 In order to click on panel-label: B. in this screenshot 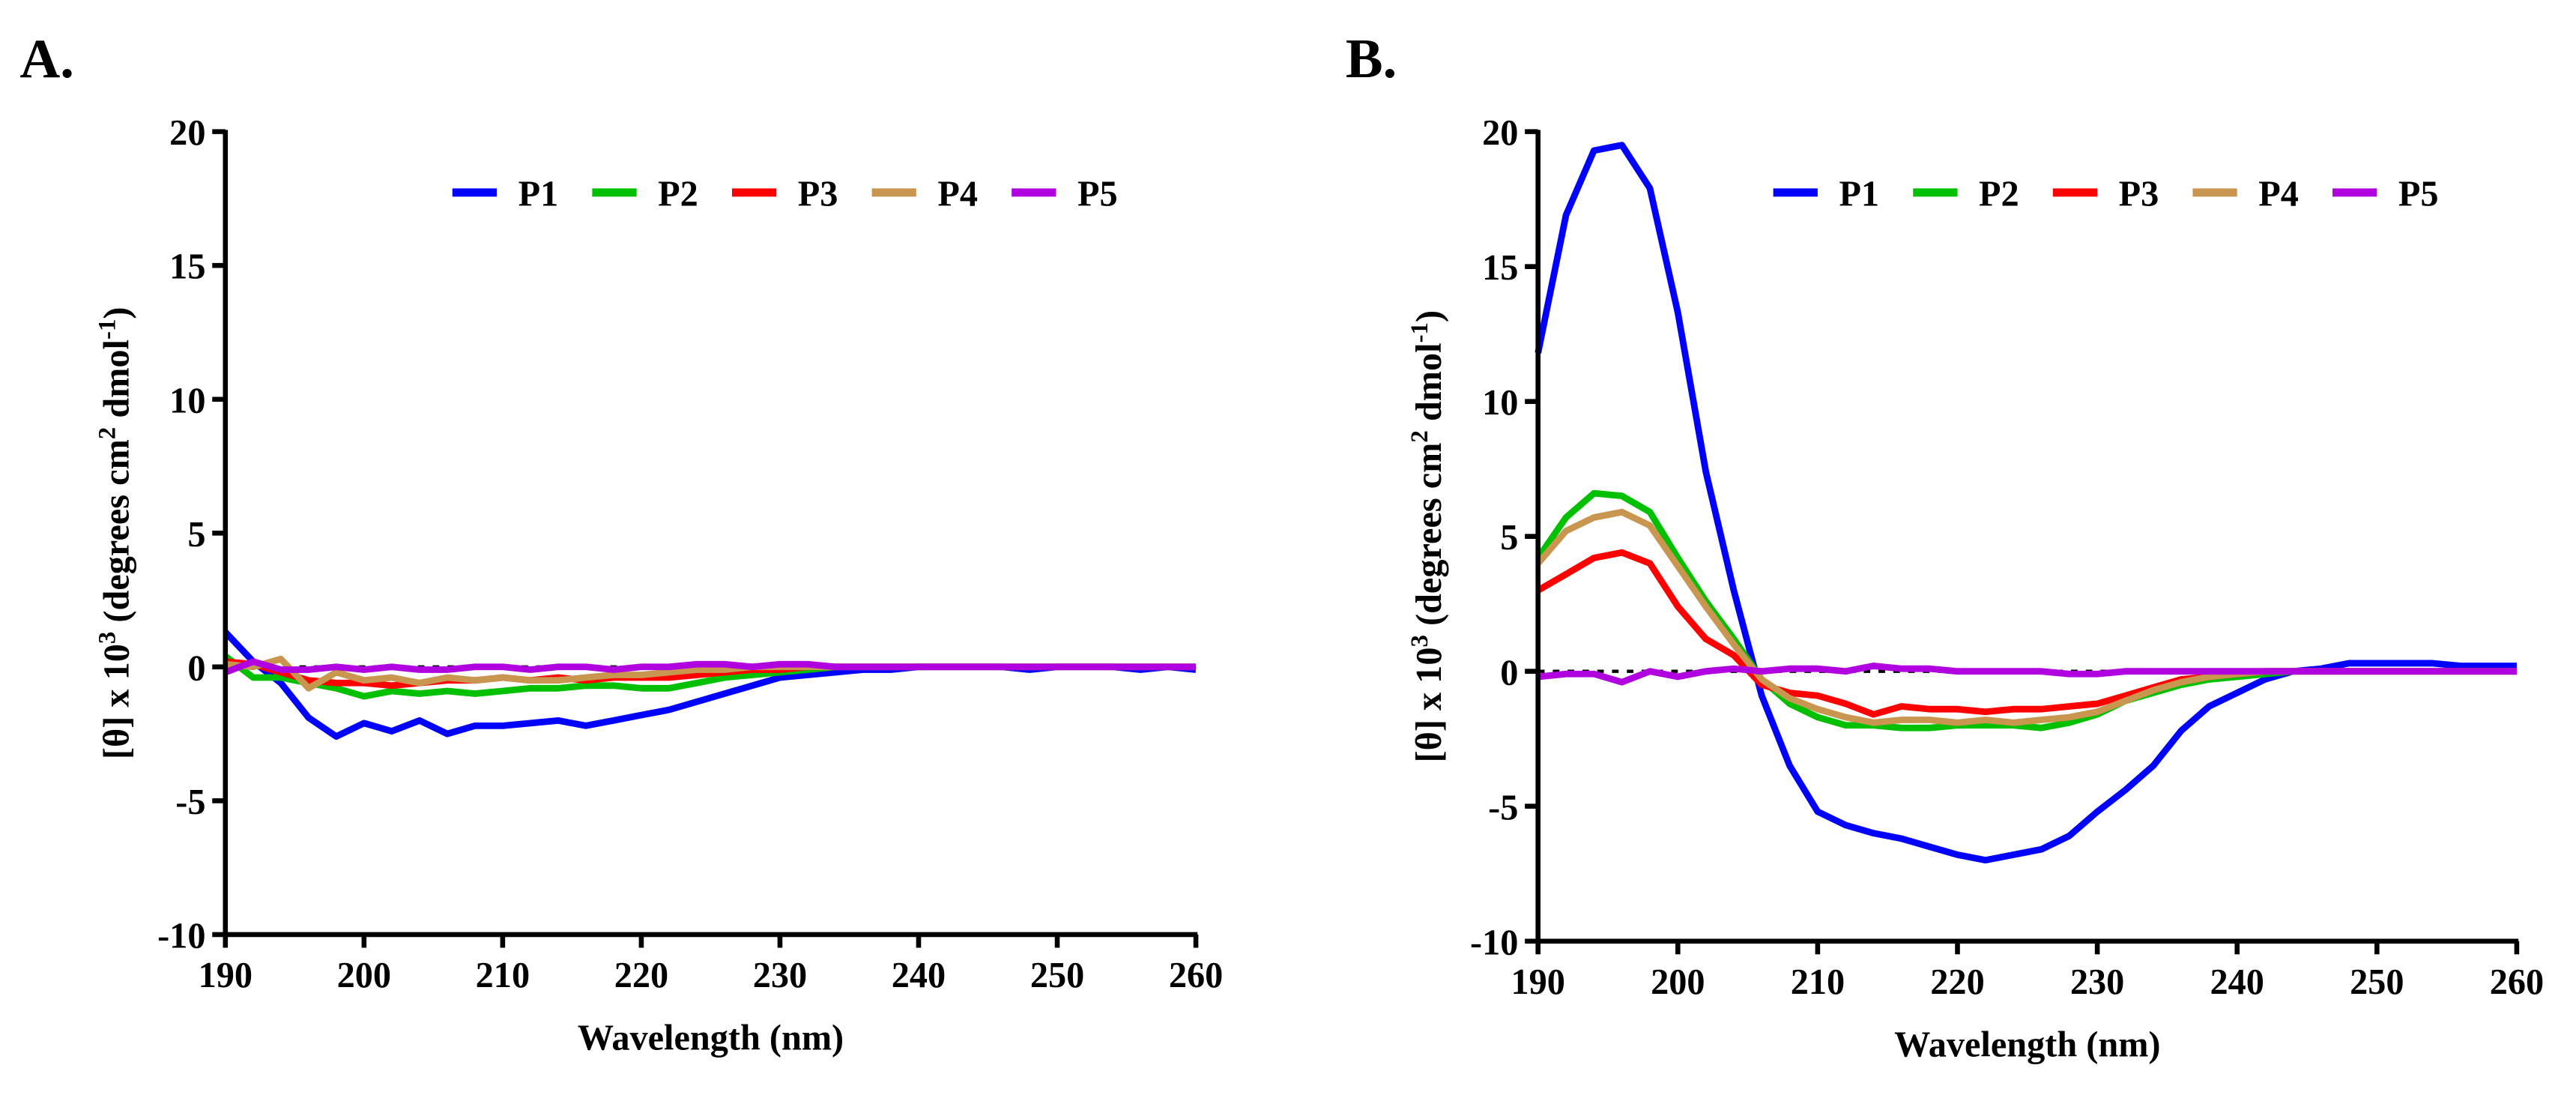, I will do `click(1371, 59)`.